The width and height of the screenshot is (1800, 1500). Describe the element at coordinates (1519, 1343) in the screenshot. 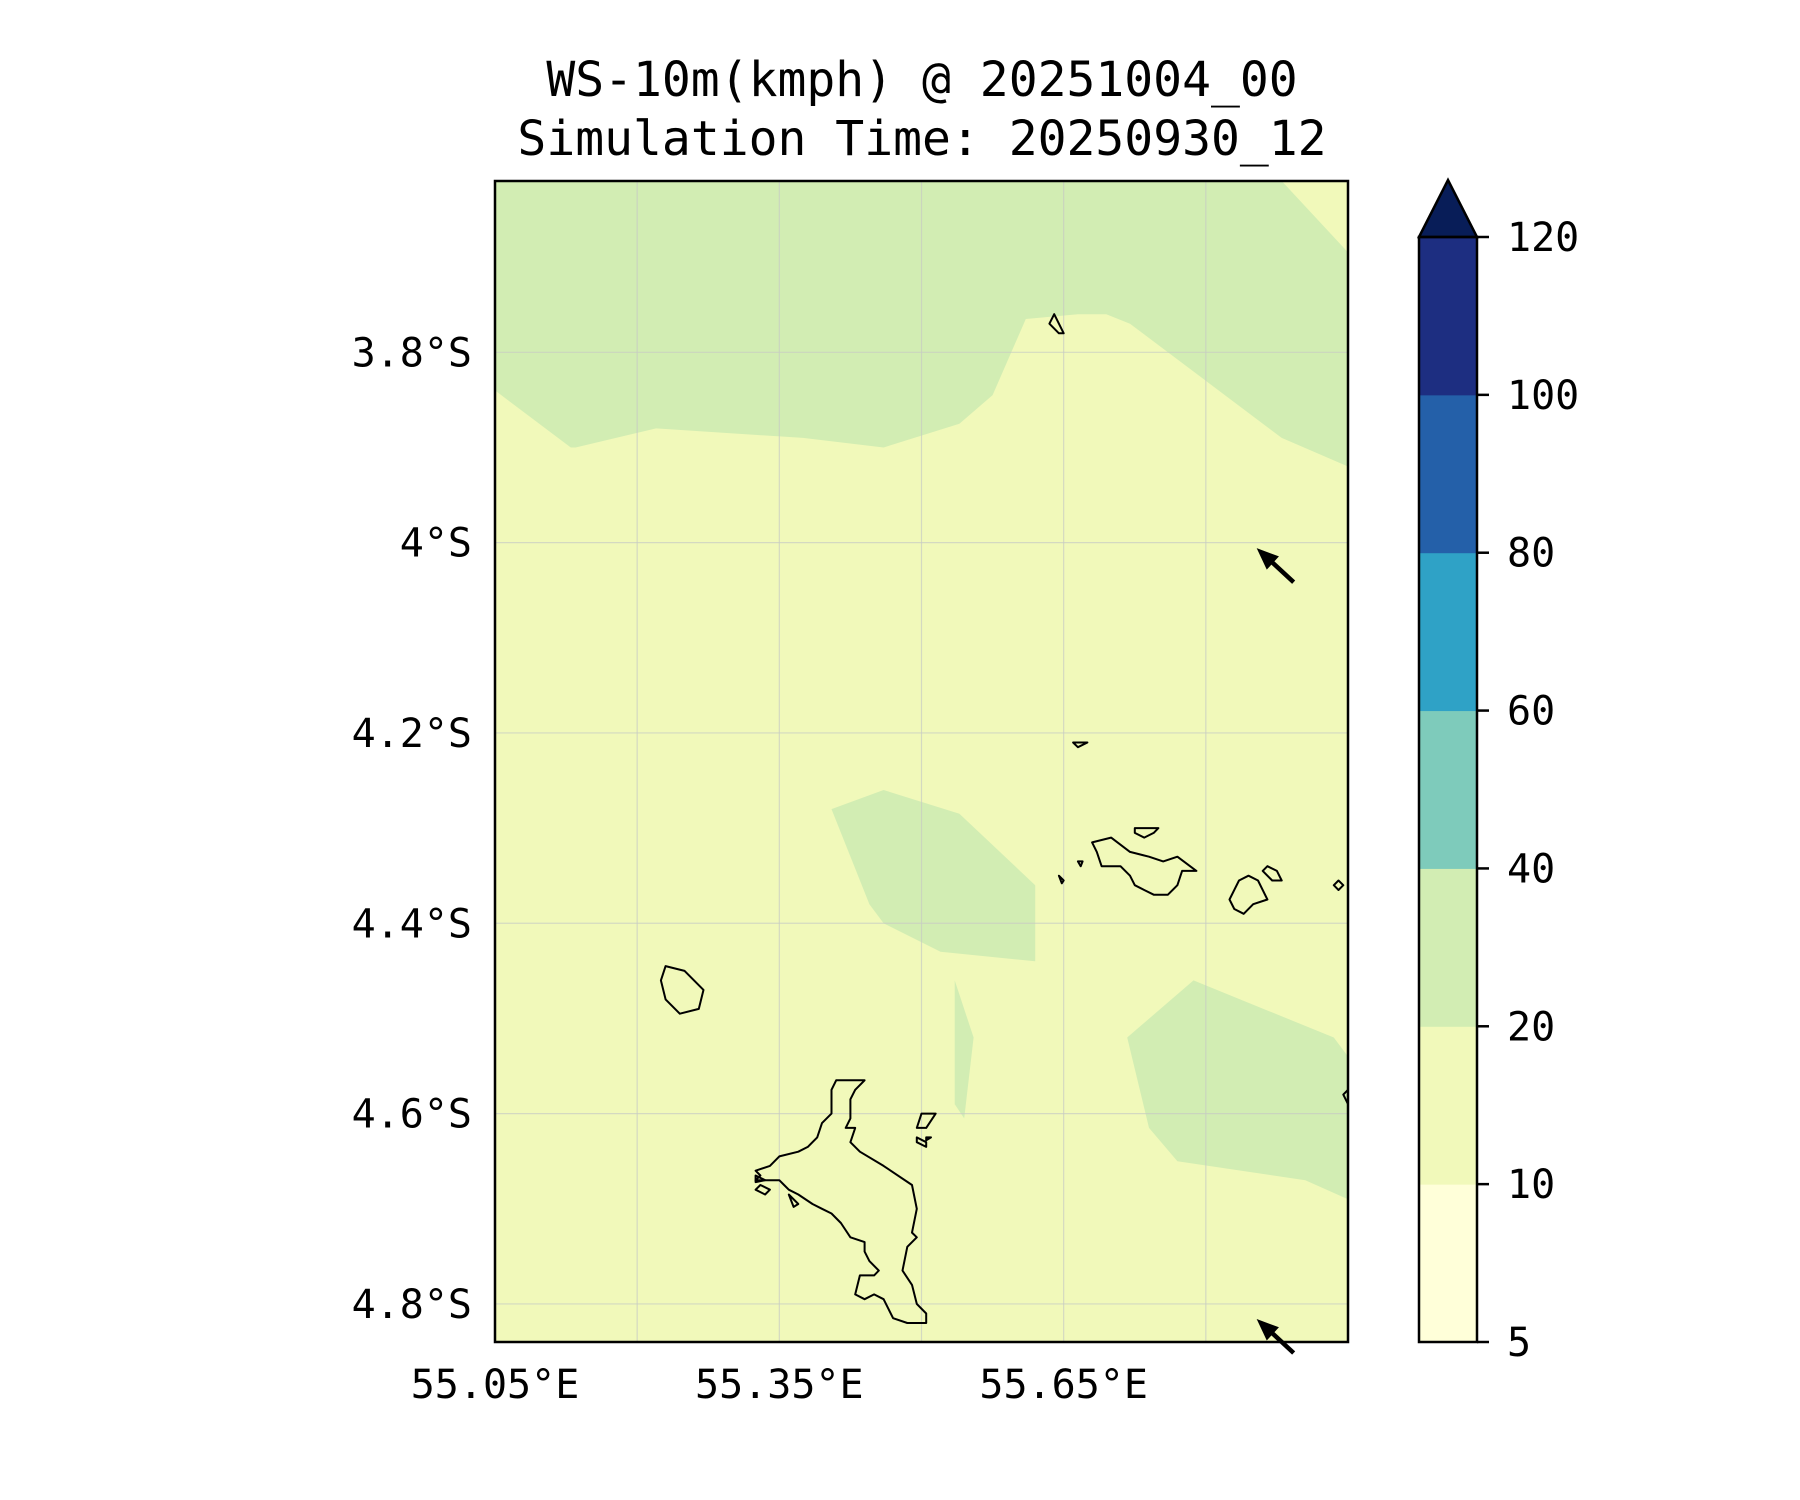

I see `colorbar-tick-label: 5` at that location.